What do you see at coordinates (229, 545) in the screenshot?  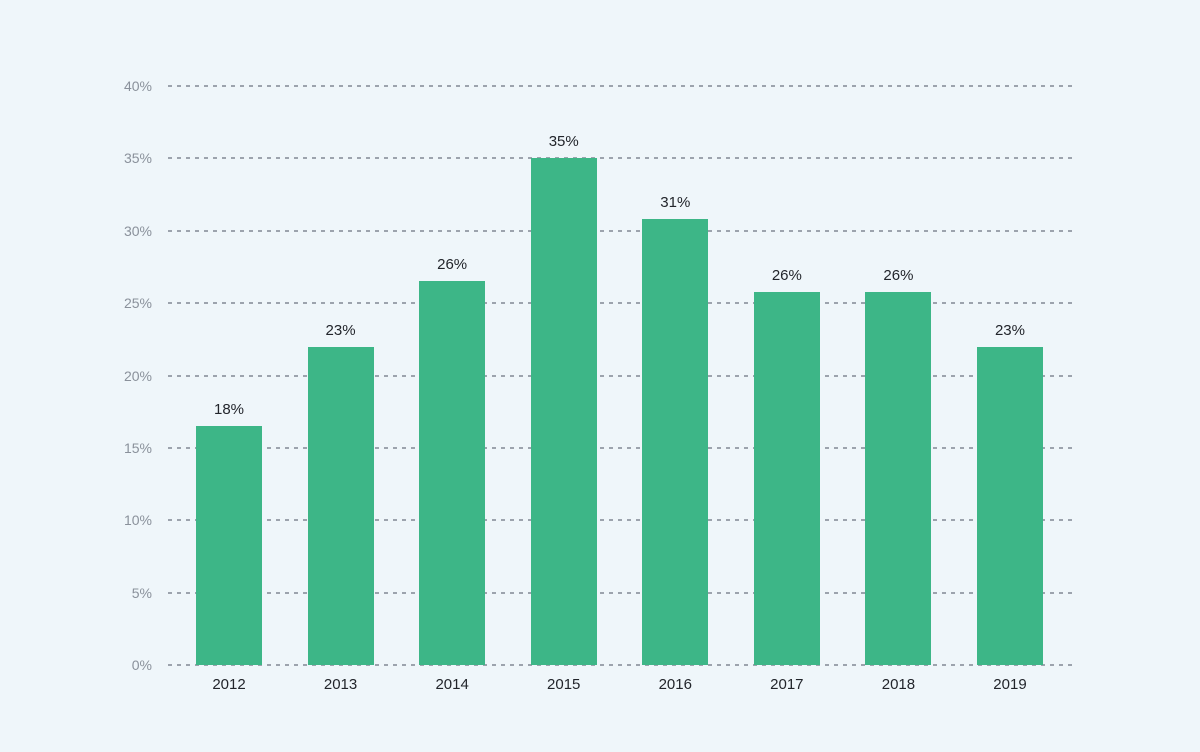 I see `bar-2012` at bounding box center [229, 545].